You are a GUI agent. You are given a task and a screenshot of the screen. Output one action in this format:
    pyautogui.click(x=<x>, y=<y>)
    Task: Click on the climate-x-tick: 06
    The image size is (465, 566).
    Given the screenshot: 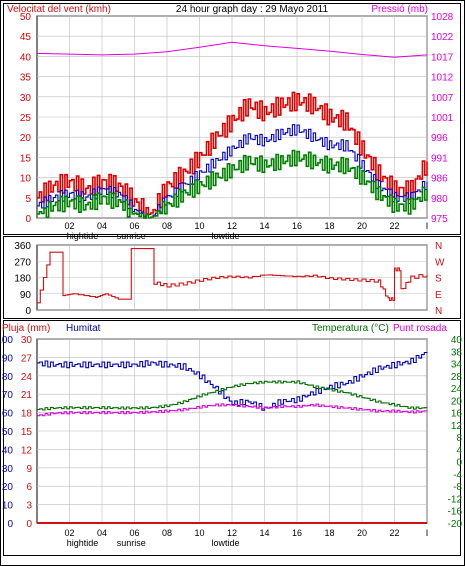 What is the action you would take?
    pyautogui.click(x=134, y=533)
    